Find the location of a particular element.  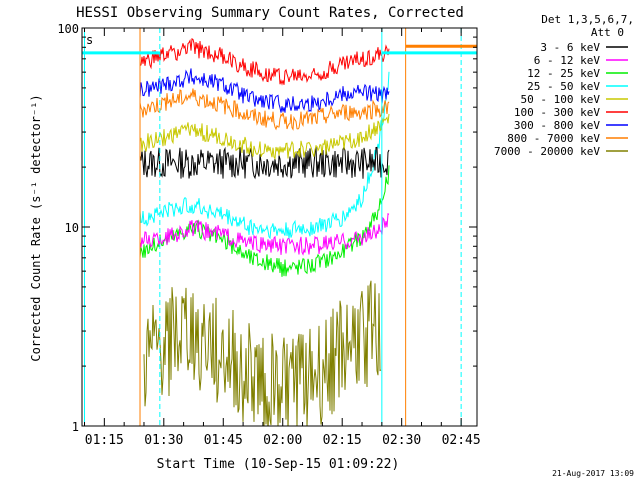

legend-label-800-7000-kev: 800 - 7000 keV is located at coordinates (553, 138).